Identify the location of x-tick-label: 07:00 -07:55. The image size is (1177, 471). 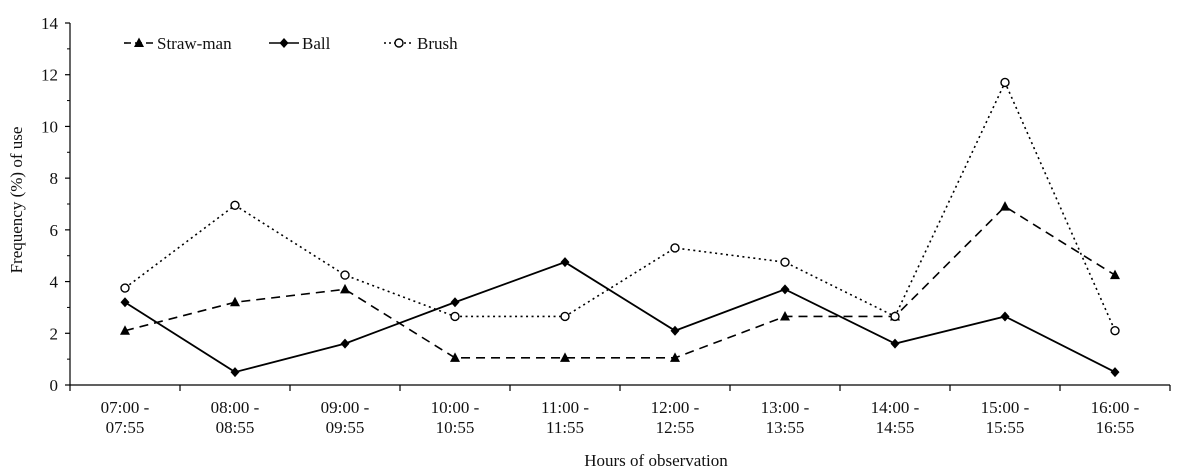
(125, 417).